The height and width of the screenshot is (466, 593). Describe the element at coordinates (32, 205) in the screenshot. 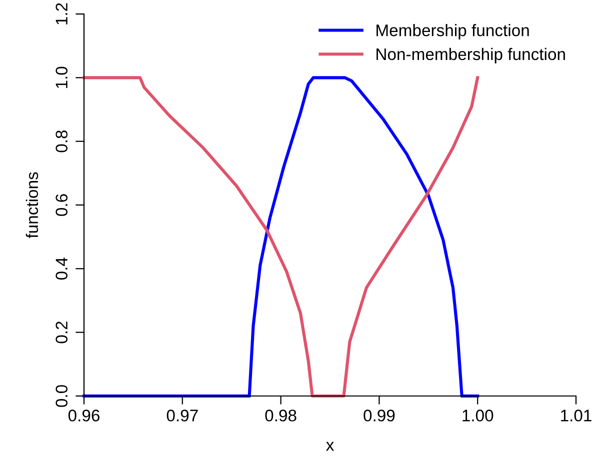

I see `y-axis-title: functions` at that location.